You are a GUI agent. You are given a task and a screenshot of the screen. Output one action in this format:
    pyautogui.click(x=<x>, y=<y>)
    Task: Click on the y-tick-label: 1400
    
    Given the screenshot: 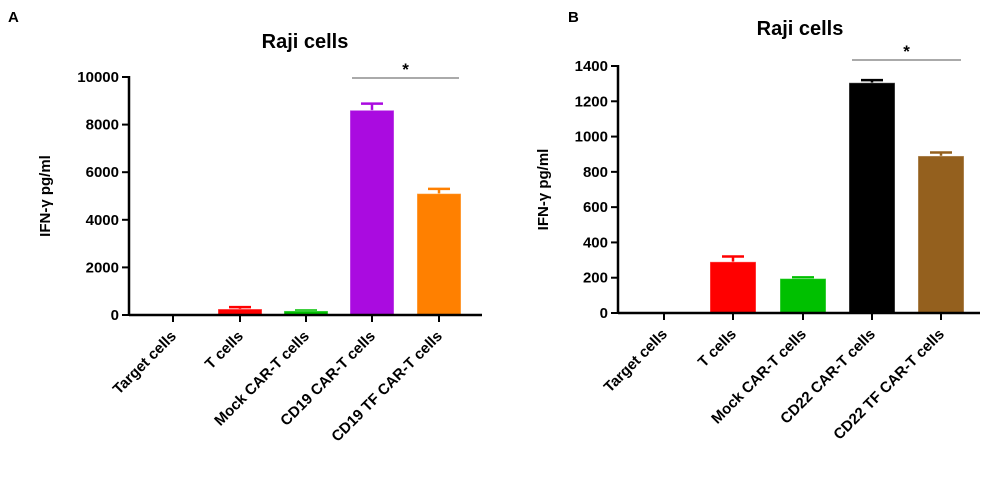 What is the action you would take?
    pyautogui.click(x=591, y=66)
    